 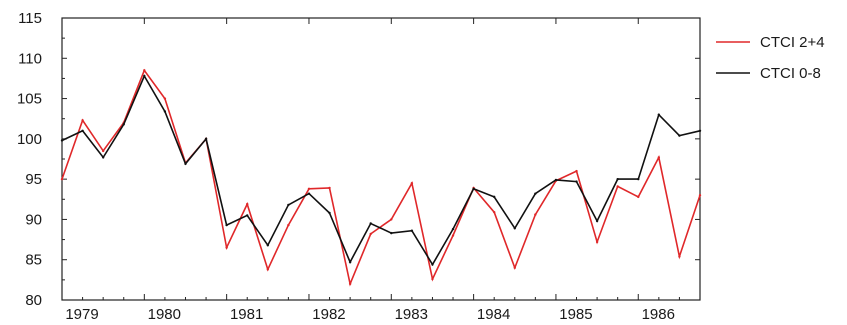 What do you see at coordinates (33, 260) in the screenshot?
I see `y-tick-label-85: 85` at bounding box center [33, 260].